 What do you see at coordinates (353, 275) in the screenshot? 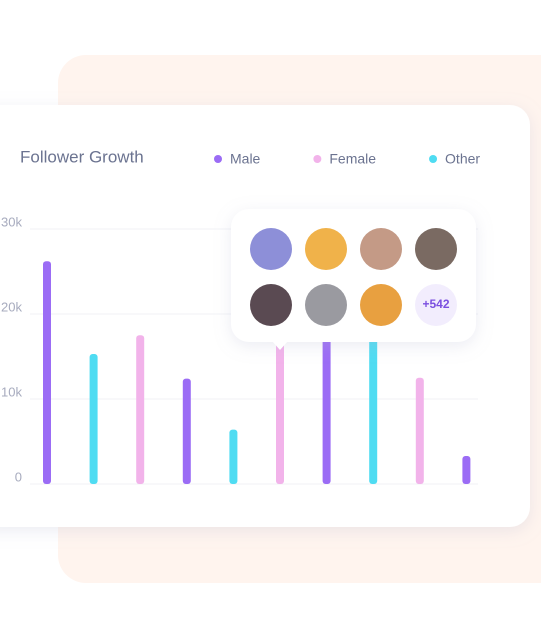
I see `tooltip-box` at bounding box center [353, 275].